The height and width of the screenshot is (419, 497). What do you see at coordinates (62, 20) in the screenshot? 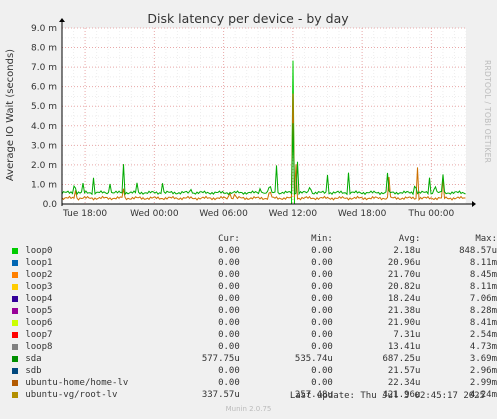
I see `y-axis-arrow` at bounding box center [62, 20].